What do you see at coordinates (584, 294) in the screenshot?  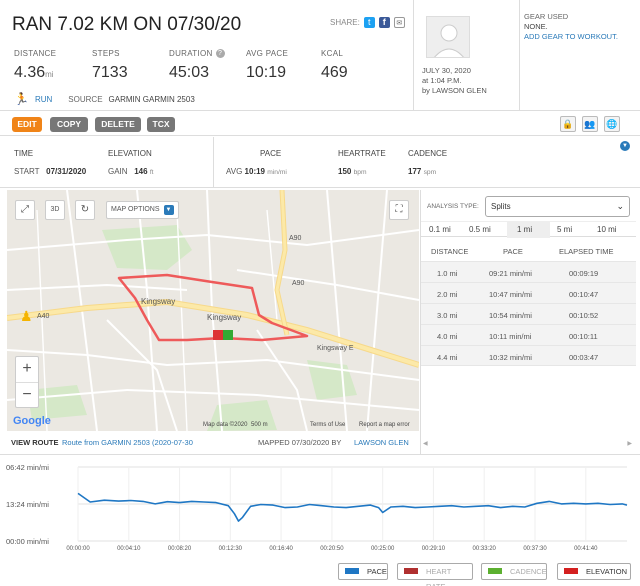 I see `cell-elapsed: 00:10:47` at bounding box center [584, 294].